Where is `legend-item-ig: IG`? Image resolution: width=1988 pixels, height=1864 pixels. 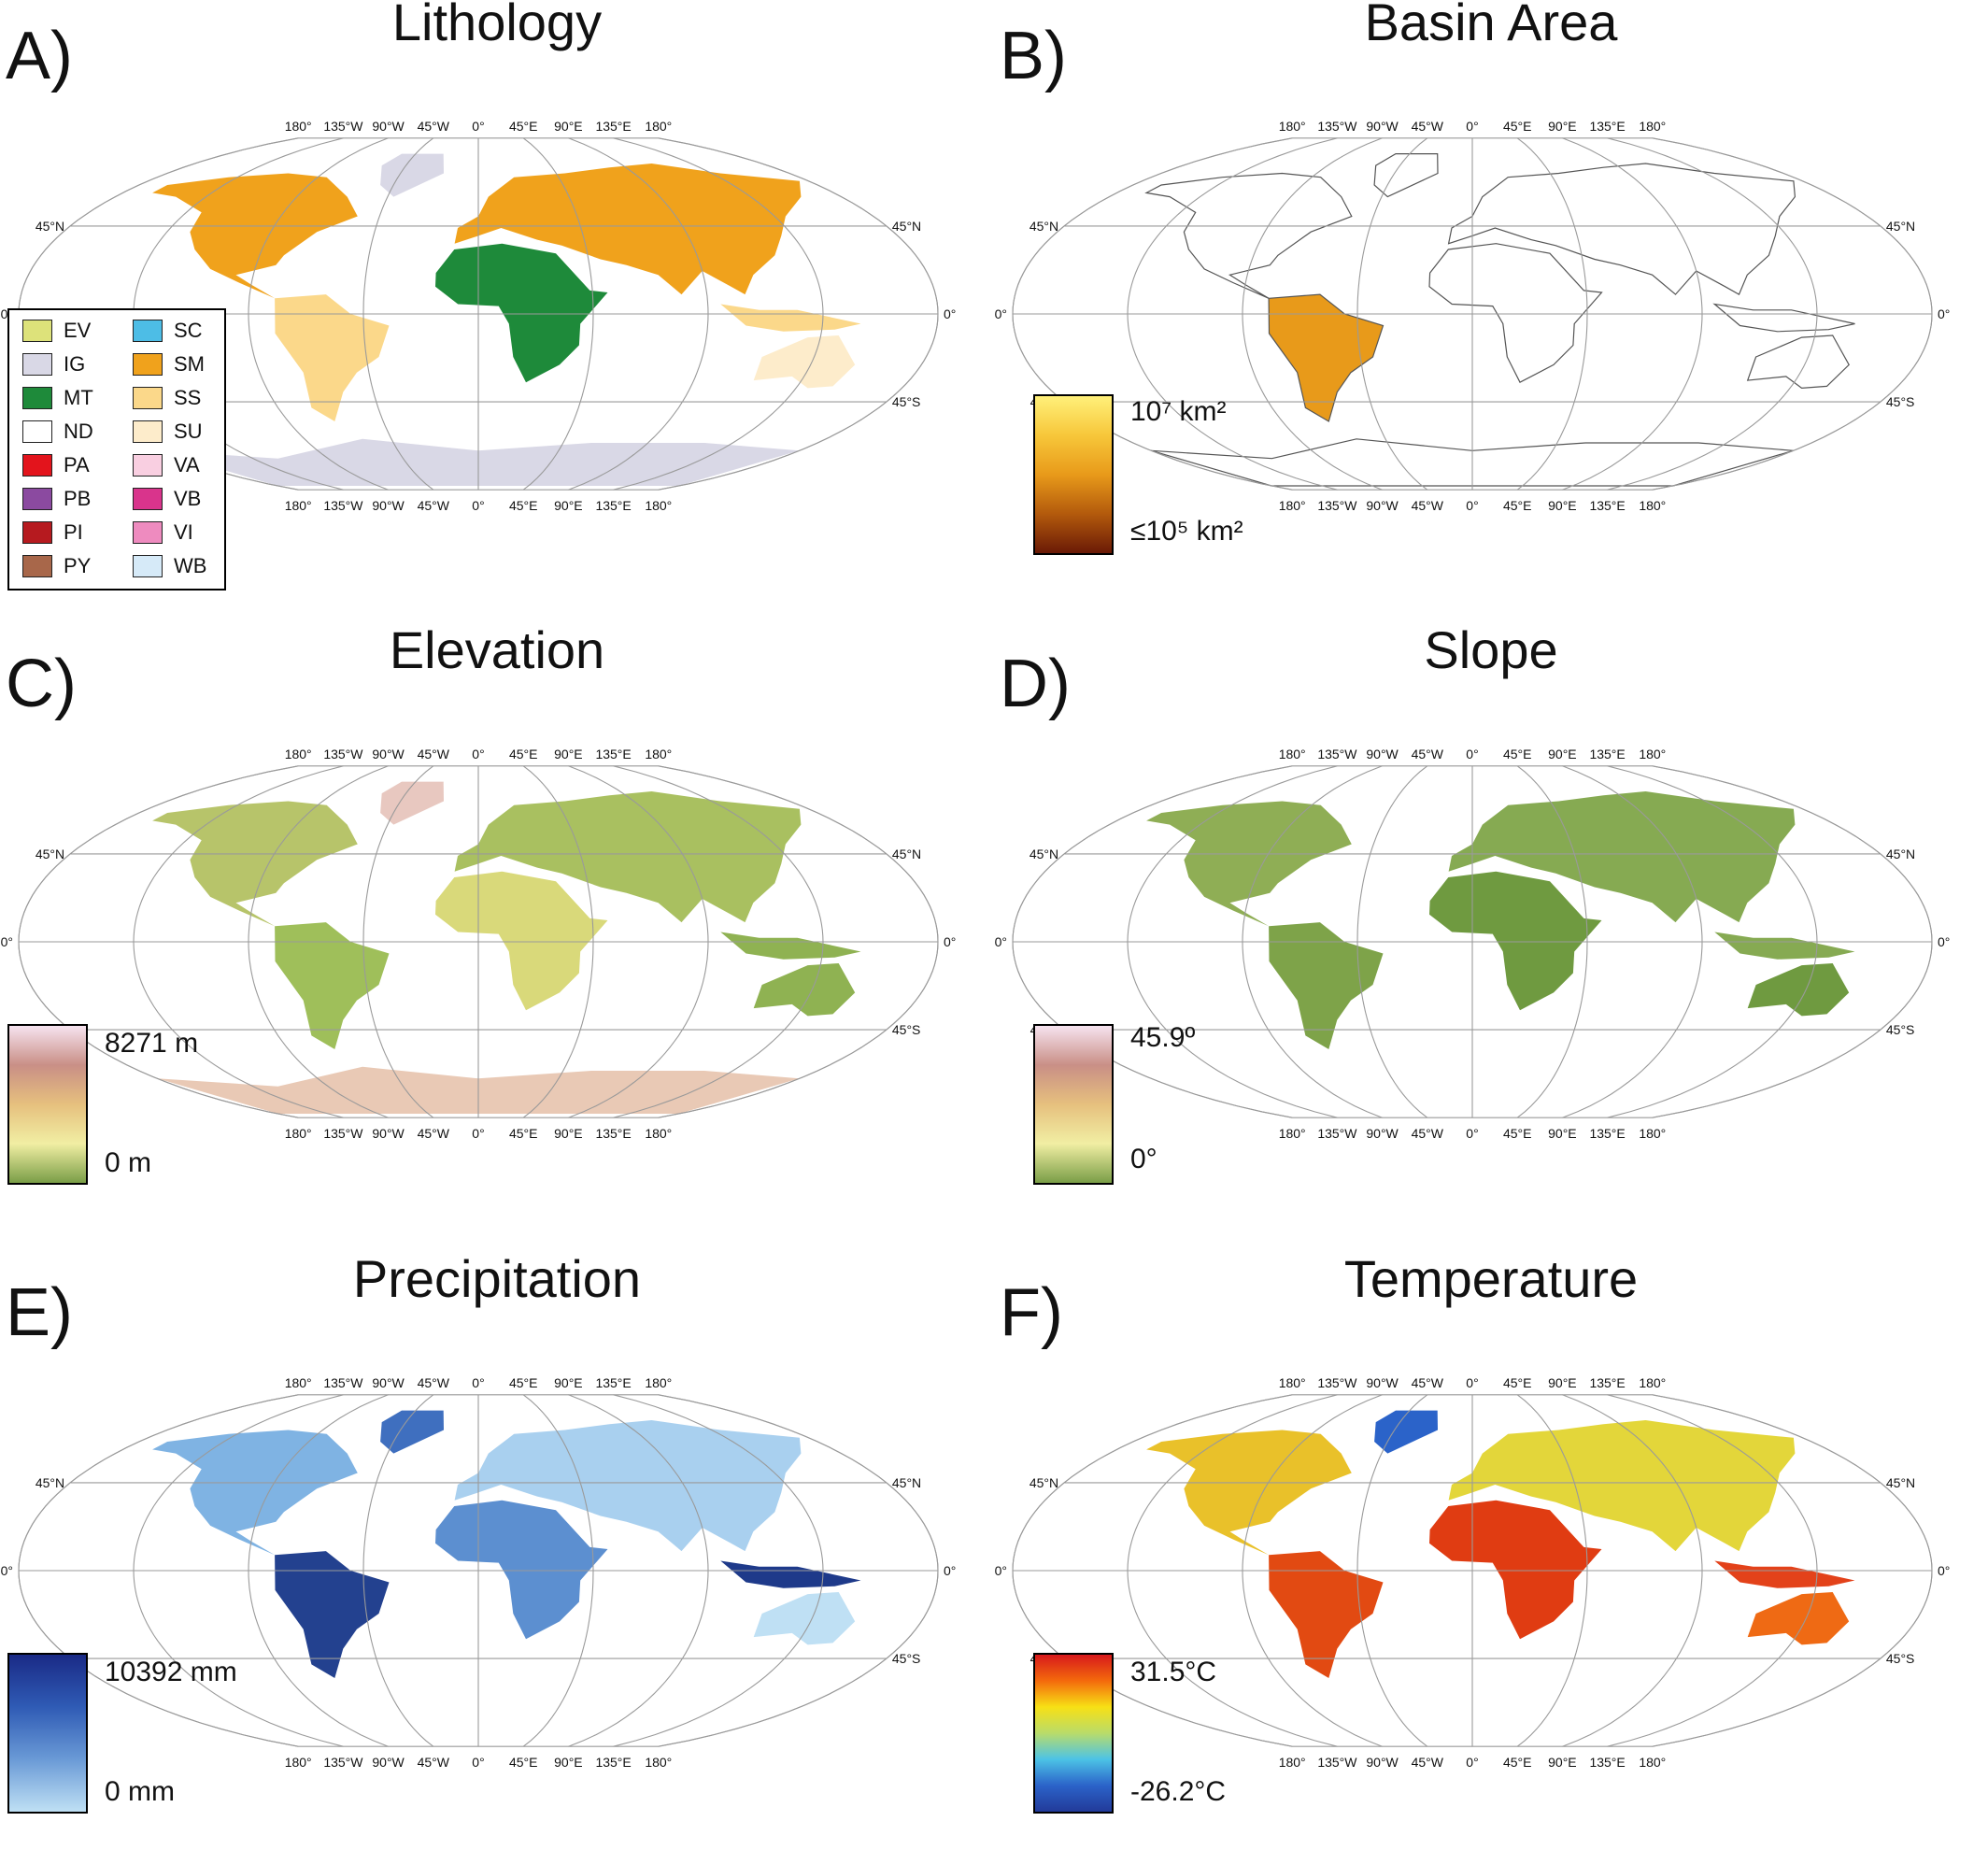 legend-item-ig: IG is located at coordinates (73, 364).